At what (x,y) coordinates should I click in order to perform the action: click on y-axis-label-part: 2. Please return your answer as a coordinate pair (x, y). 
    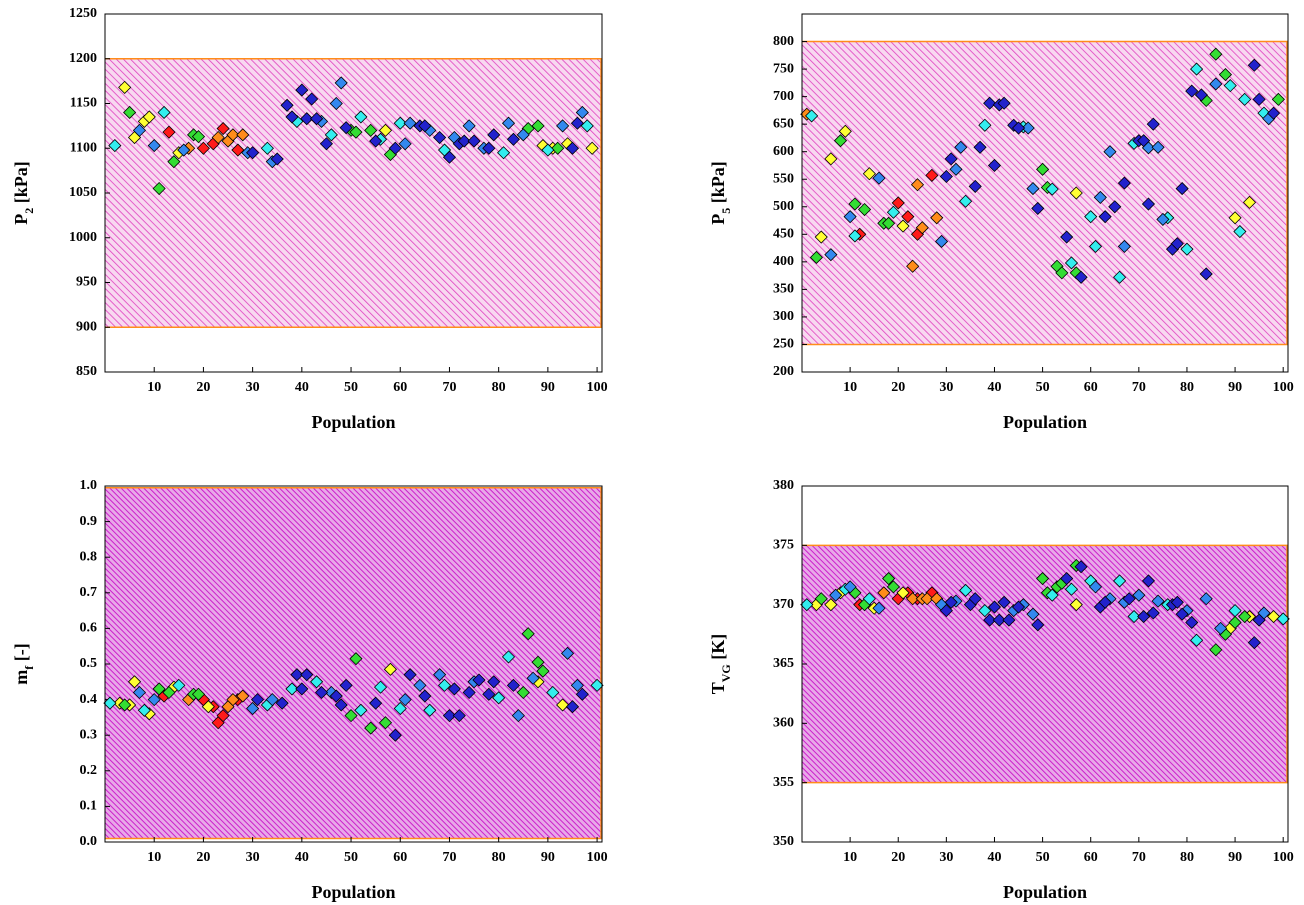
    Looking at the image, I should click on (29, 211).